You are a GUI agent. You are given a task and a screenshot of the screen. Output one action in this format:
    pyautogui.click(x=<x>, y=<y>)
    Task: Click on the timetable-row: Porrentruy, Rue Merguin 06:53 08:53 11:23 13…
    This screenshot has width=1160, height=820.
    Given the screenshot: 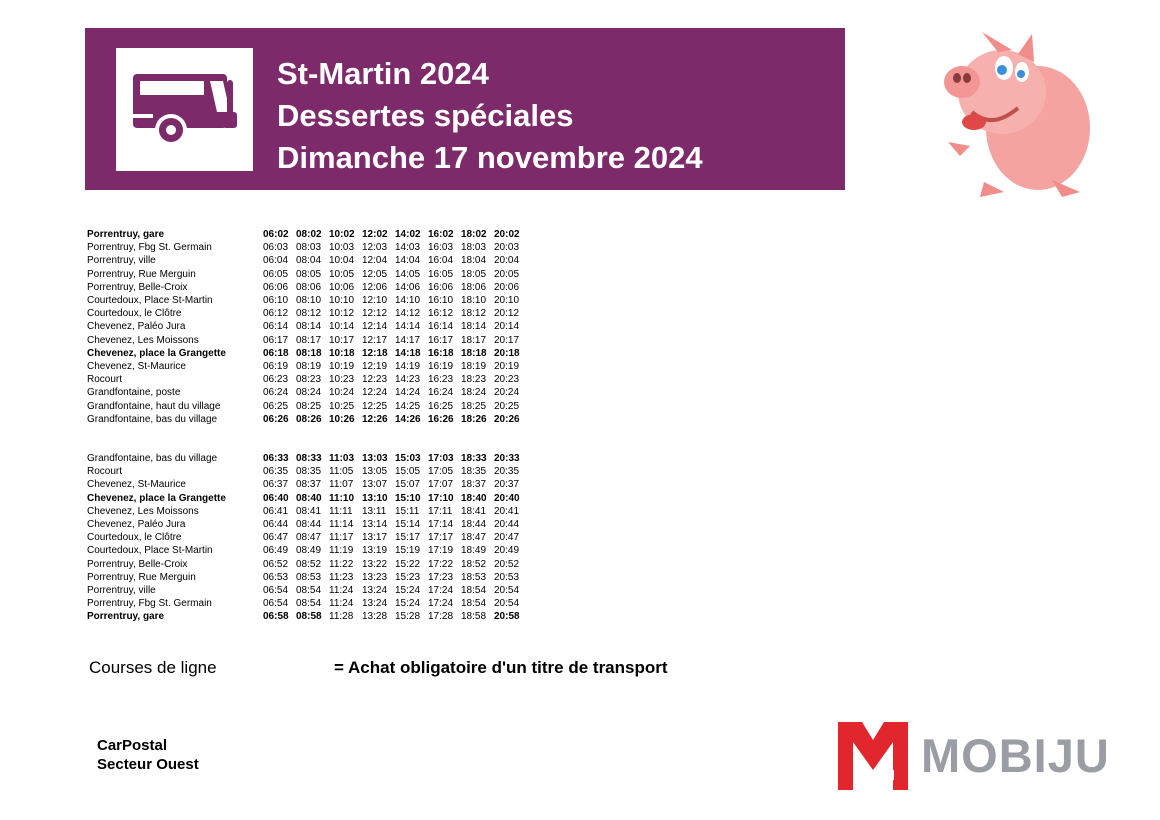 What is the action you would take?
    pyautogui.click(x=307, y=577)
    